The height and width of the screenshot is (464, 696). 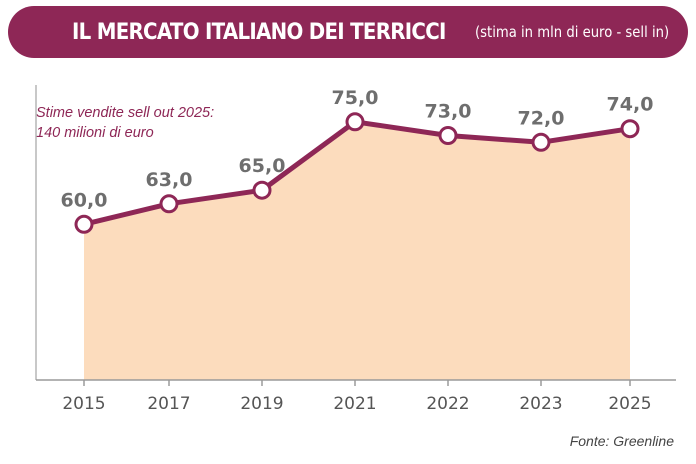 What do you see at coordinates (95, 133) in the screenshot?
I see `note-line-2: 140 milioni di euro` at bounding box center [95, 133].